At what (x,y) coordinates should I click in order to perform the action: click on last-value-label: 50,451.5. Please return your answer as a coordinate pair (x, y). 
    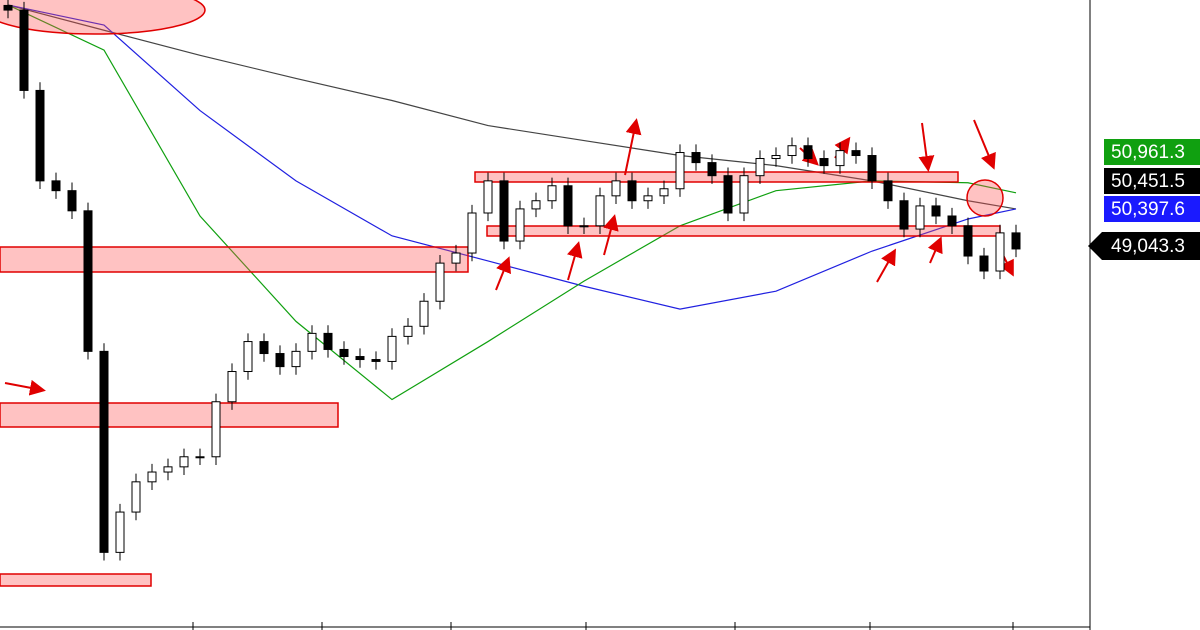
    Looking at the image, I should click on (1148, 181).